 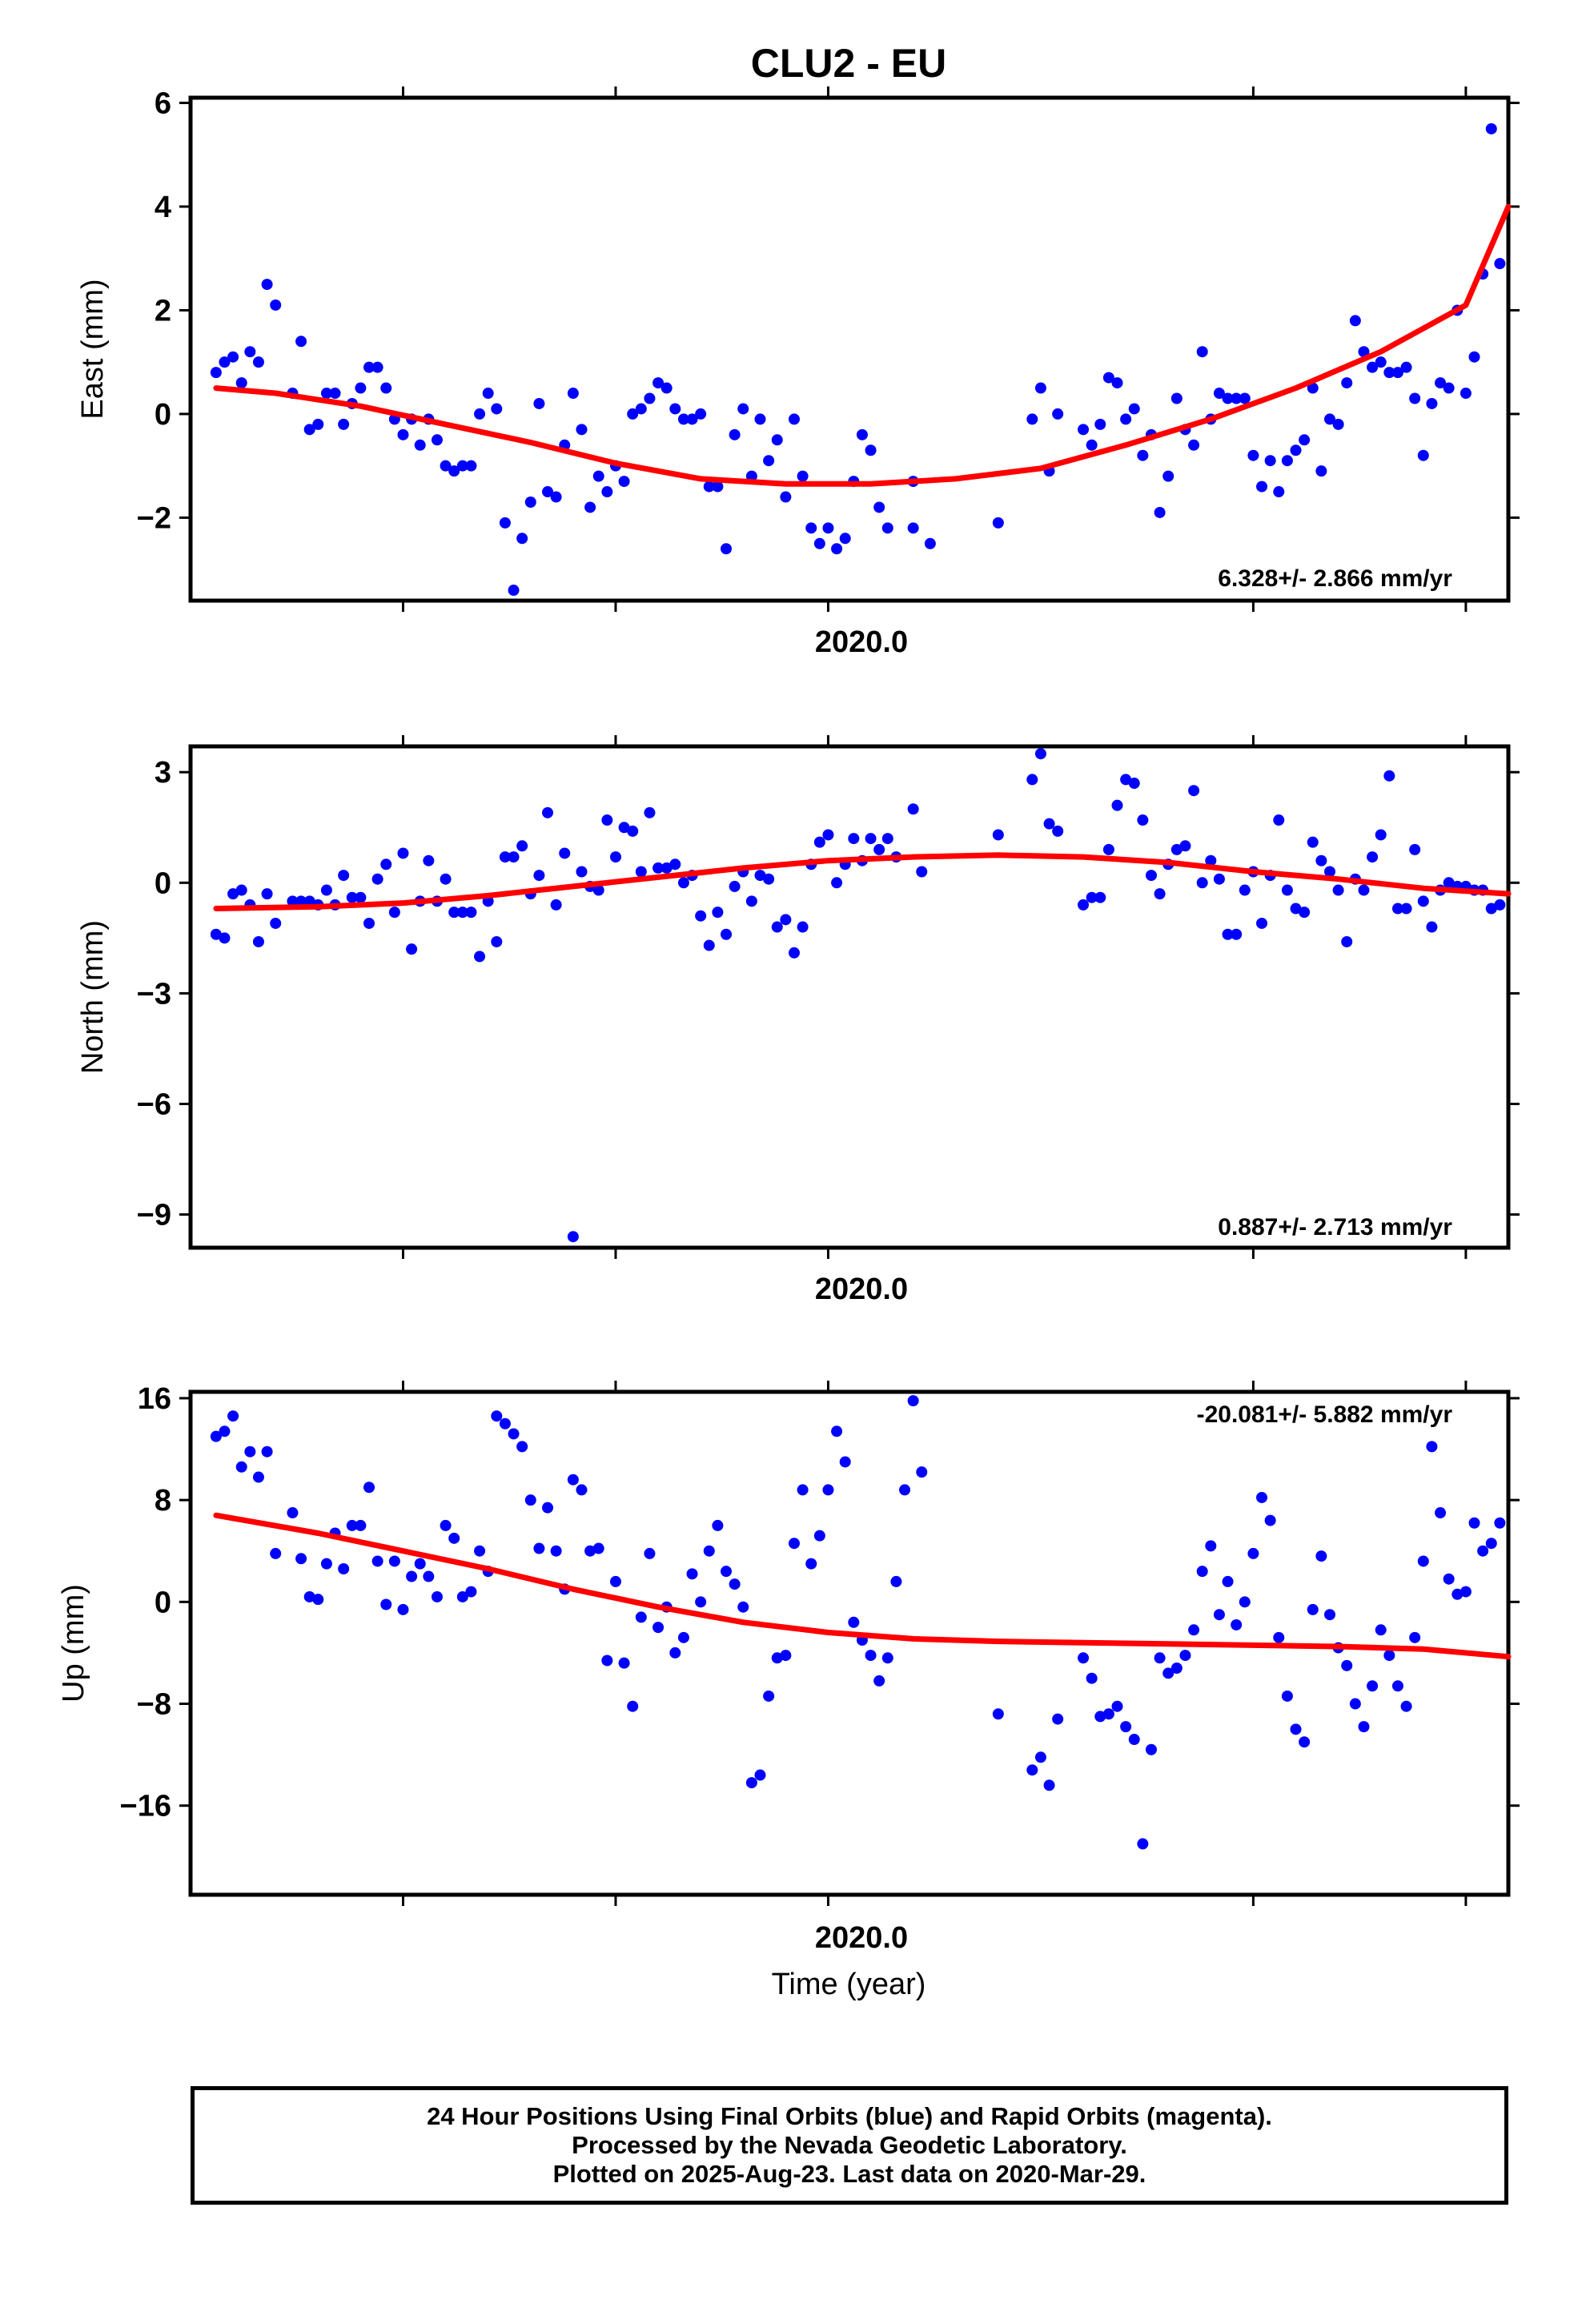 I want to click on y-tick-label: −8, so click(x=154, y=1705).